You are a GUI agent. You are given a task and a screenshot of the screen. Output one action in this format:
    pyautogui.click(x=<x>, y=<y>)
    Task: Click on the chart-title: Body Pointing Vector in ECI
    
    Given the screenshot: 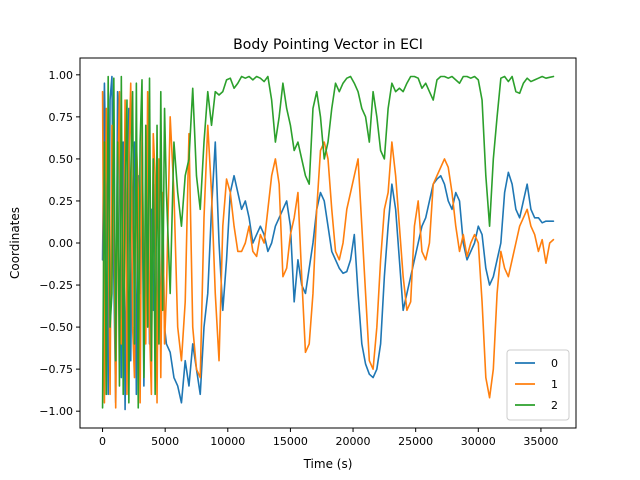 What is the action you would take?
    pyautogui.click(x=328, y=45)
    